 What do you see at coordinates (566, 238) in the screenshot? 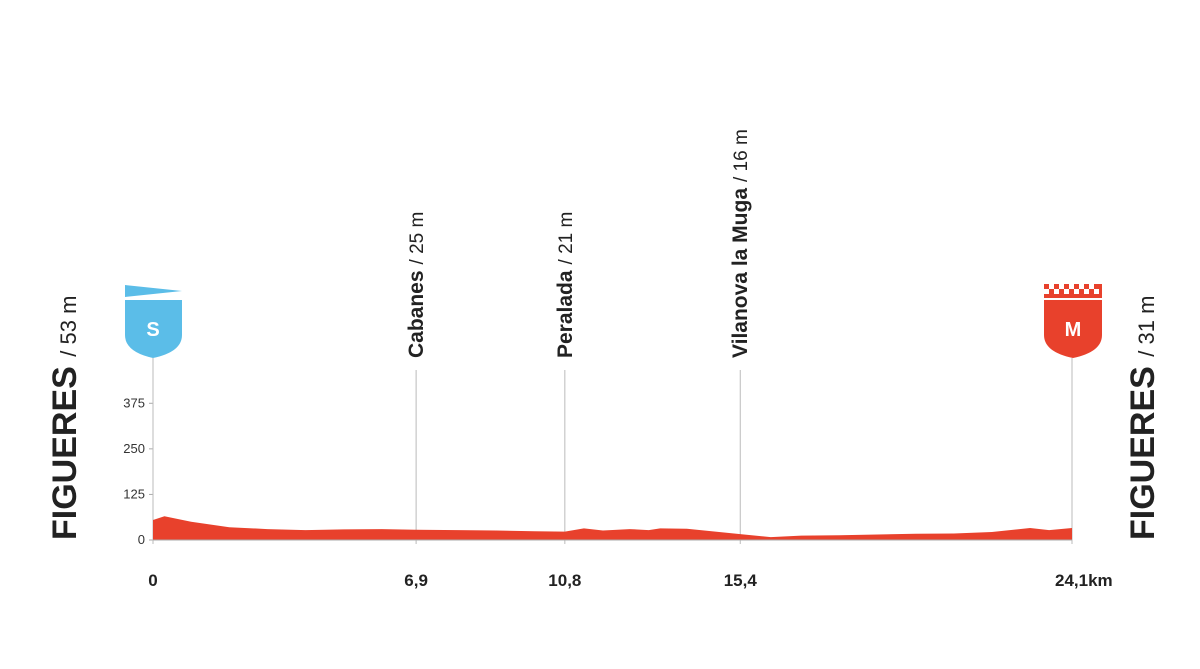
I see `place-elevation: / 21 m` at bounding box center [566, 238].